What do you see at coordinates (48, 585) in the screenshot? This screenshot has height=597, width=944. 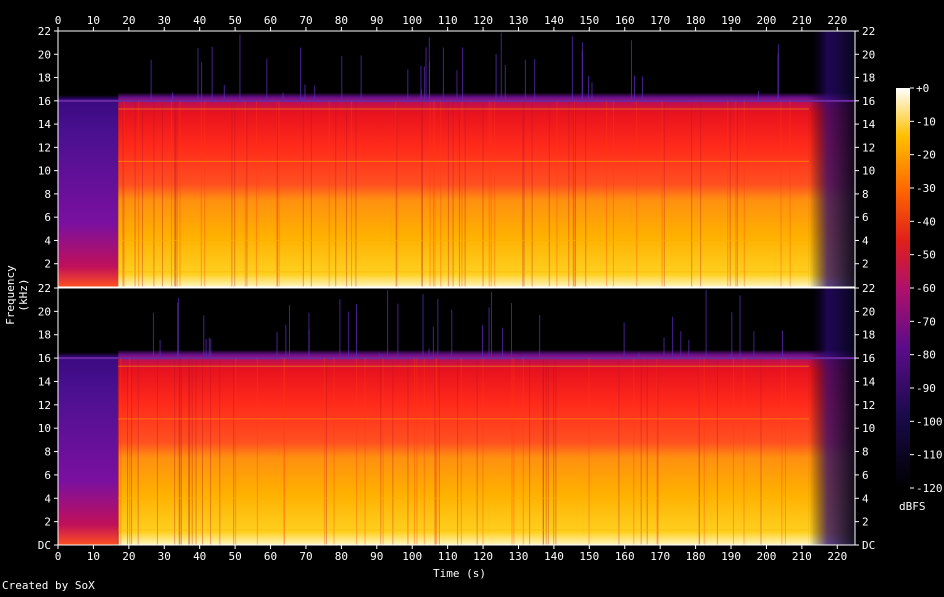 I see `credit-text: Created by SoX` at bounding box center [48, 585].